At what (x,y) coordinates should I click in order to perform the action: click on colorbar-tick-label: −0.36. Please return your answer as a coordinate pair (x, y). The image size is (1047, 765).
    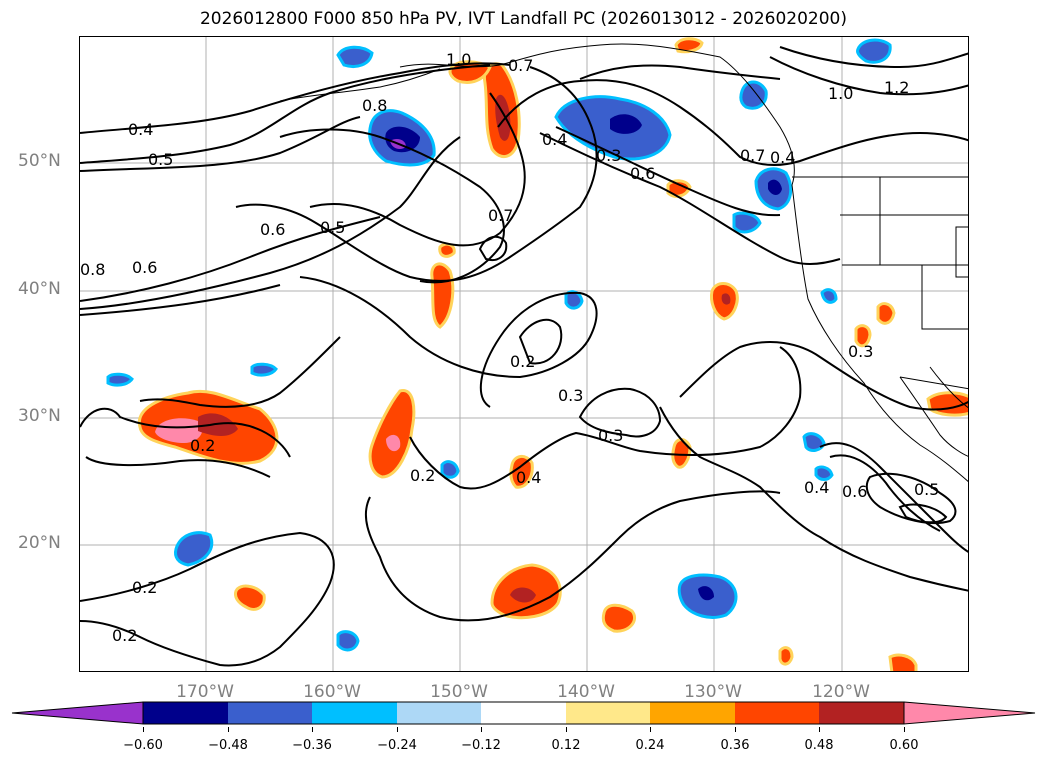
    Looking at the image, I should click on (312, 745).